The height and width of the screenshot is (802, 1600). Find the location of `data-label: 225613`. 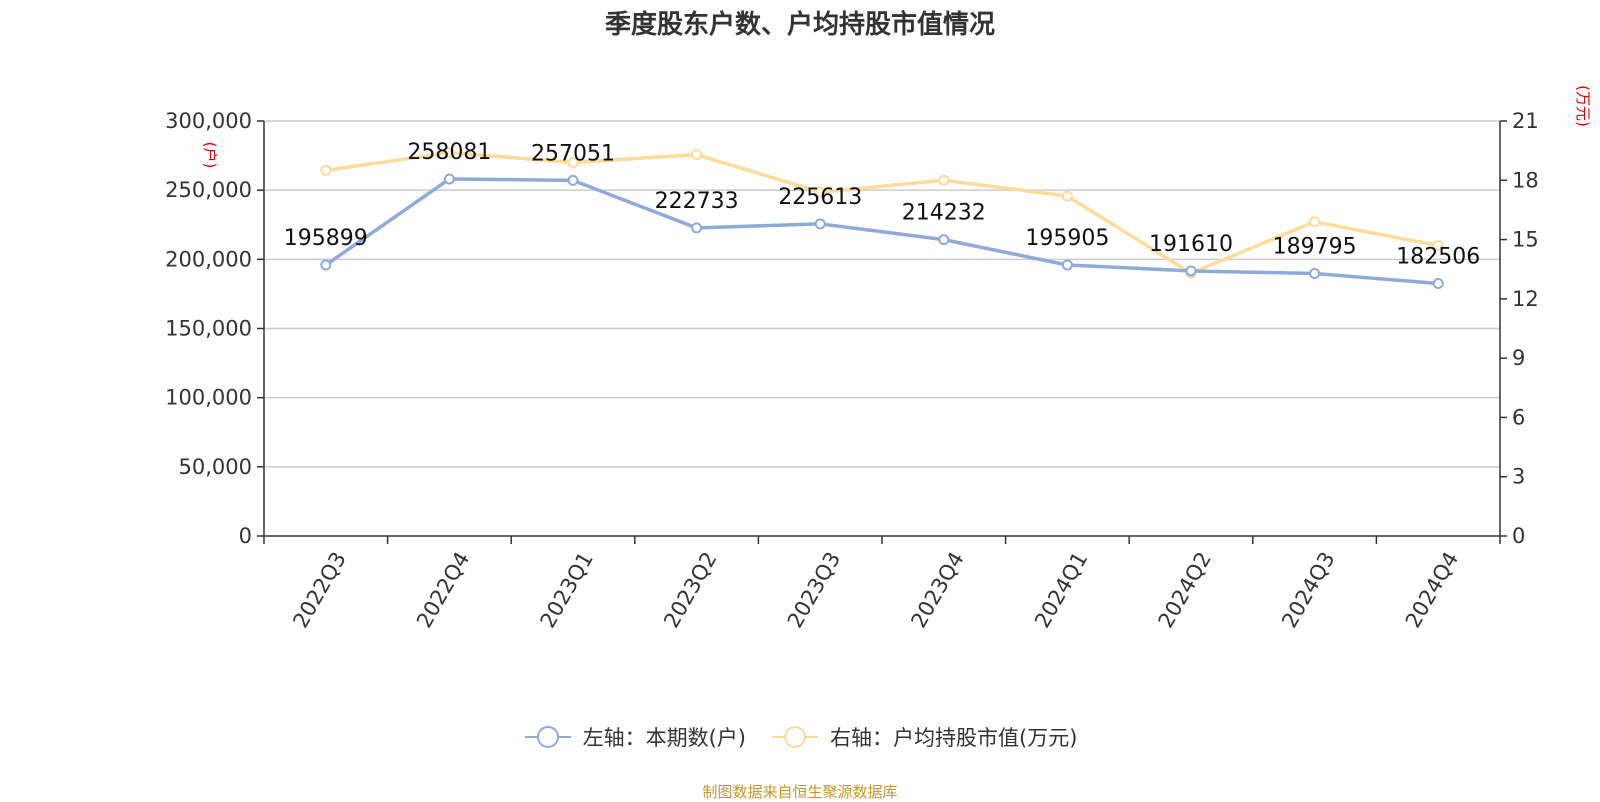

data-label: 225613 is located at coordinates (820, 197).